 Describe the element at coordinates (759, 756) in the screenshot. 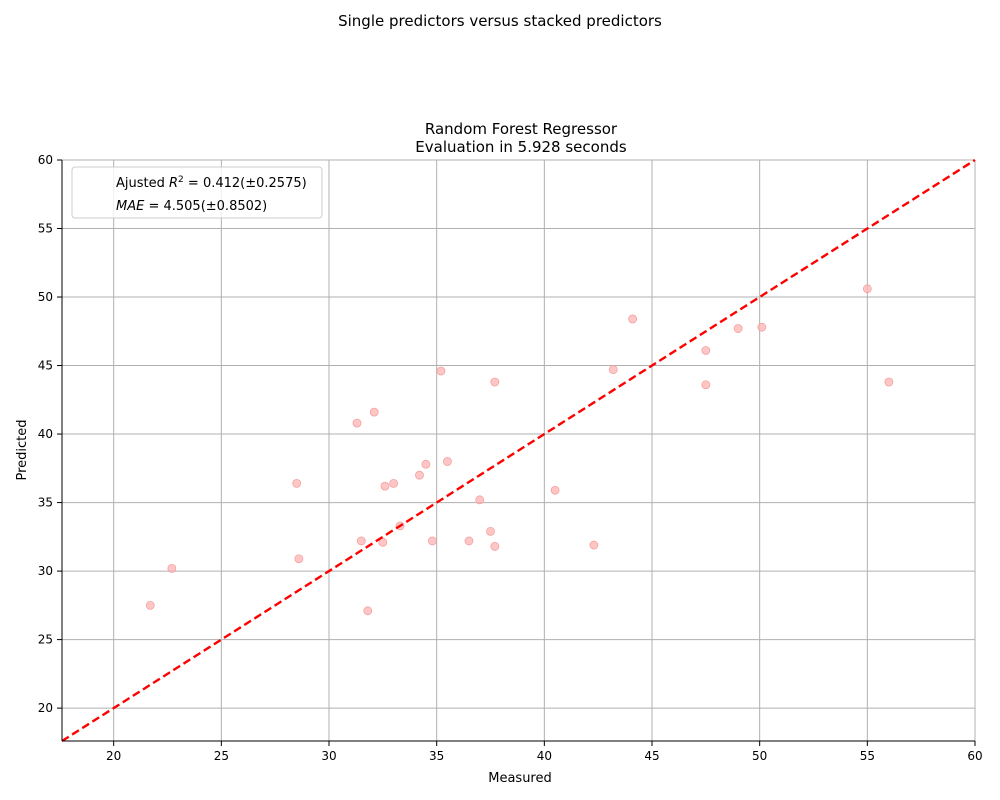

I see `x-tick-label: 50` at that location.